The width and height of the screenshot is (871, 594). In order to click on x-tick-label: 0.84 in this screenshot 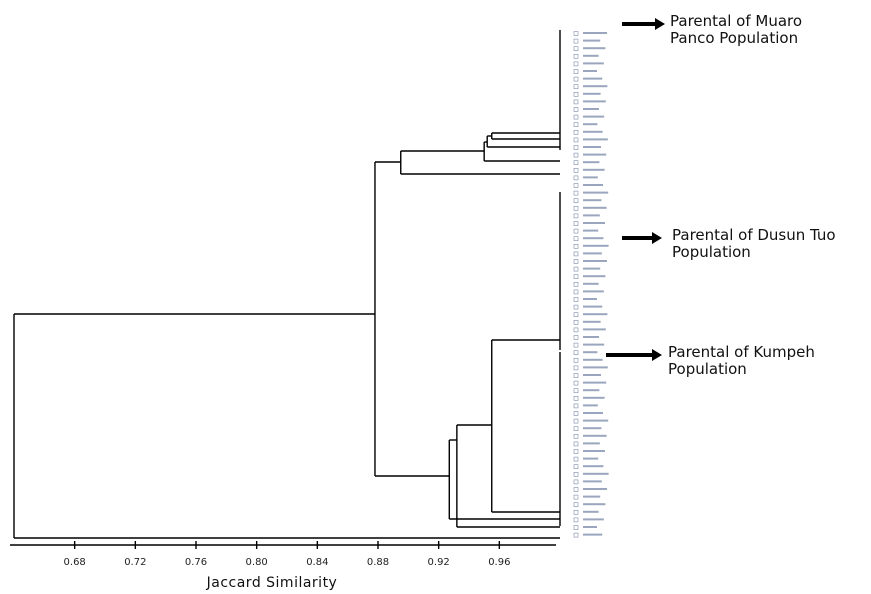, I will do `click(317, 562)`.